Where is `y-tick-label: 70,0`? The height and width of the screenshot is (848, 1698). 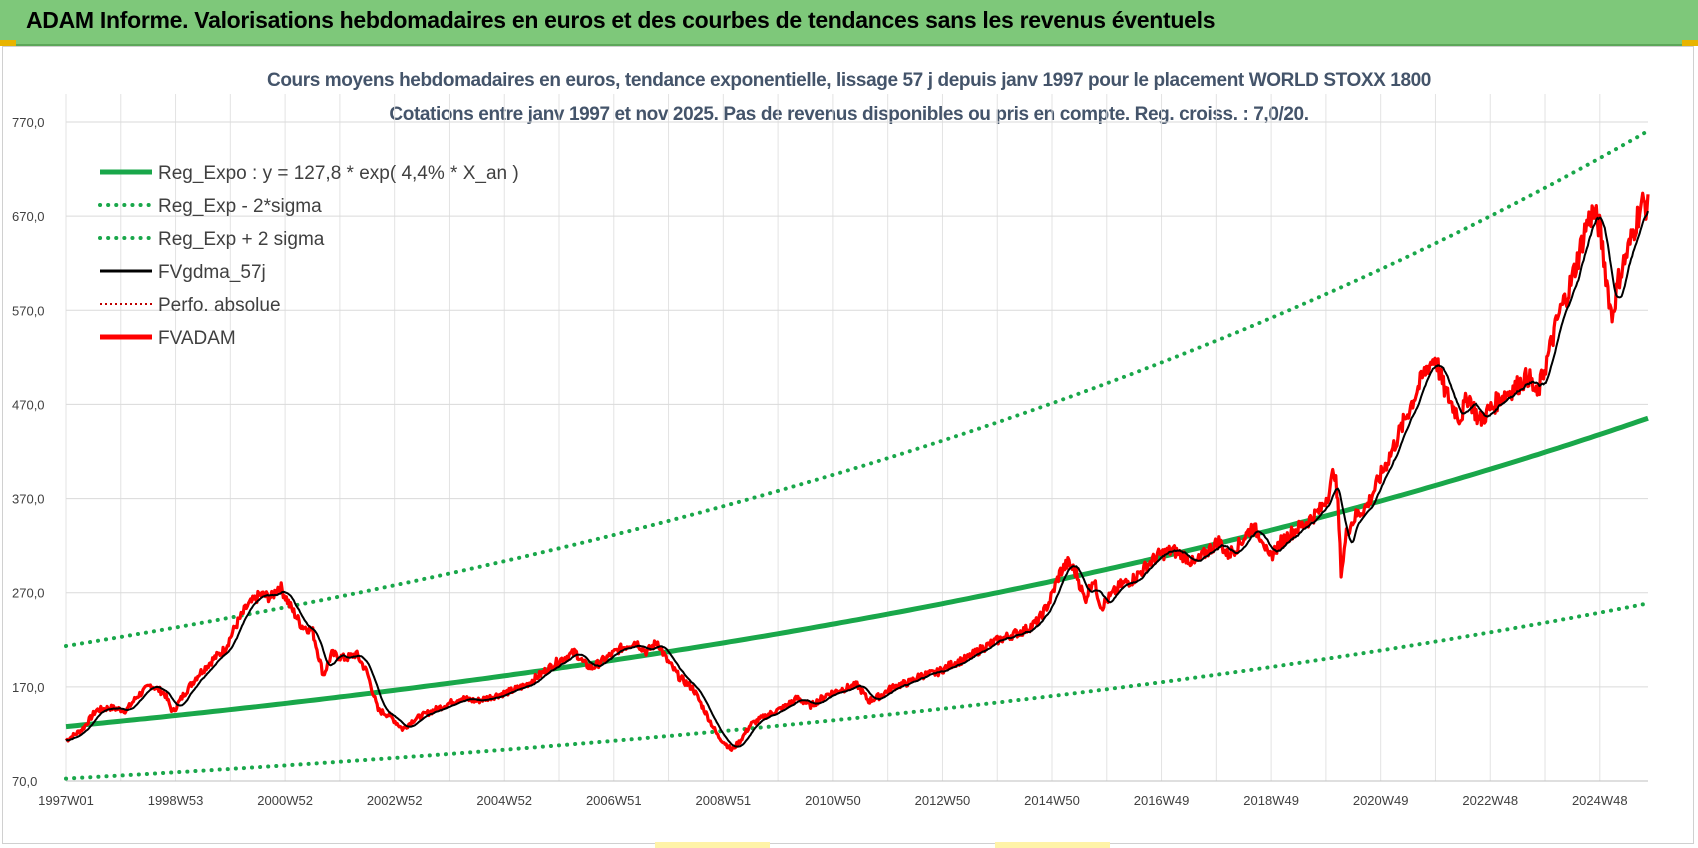 y-tick-label: 70,0 is located at coordinates (24, 781).